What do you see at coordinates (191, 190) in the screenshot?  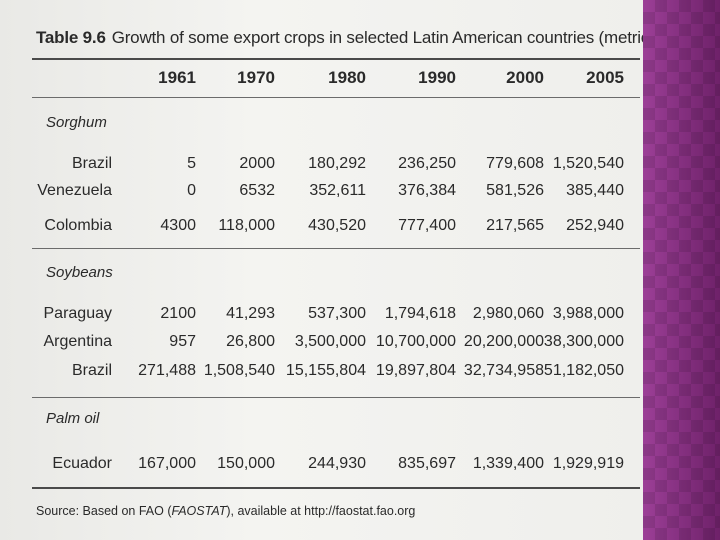 I see `table-cell: 0` at bounding box center [191, 190].